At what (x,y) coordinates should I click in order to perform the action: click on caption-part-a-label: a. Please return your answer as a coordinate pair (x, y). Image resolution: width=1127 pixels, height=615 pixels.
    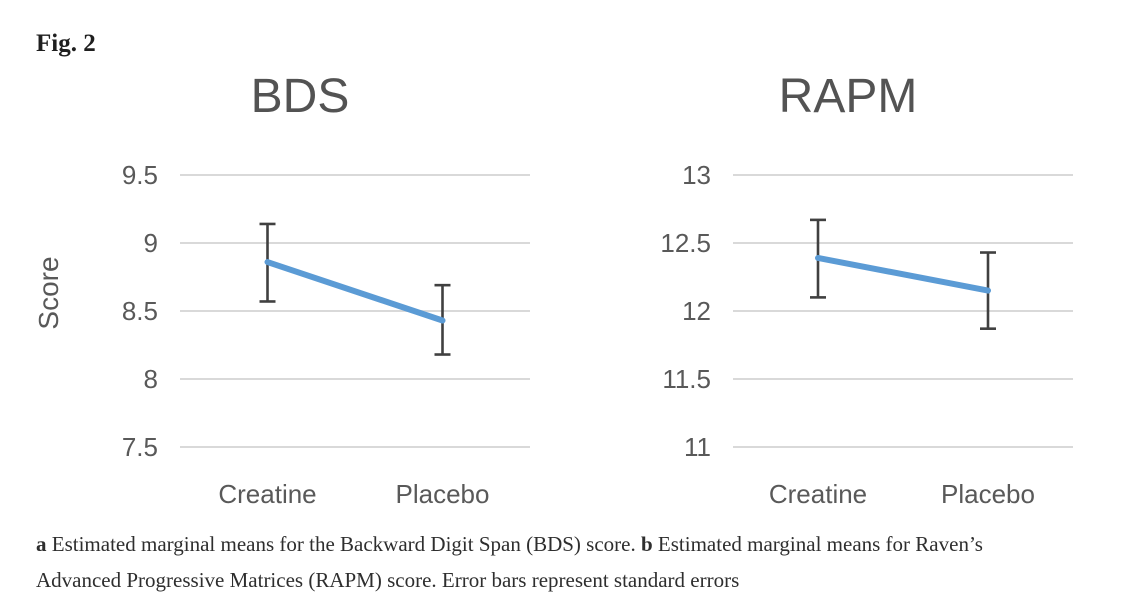
    Looking at the image, I should click on (41, 544).